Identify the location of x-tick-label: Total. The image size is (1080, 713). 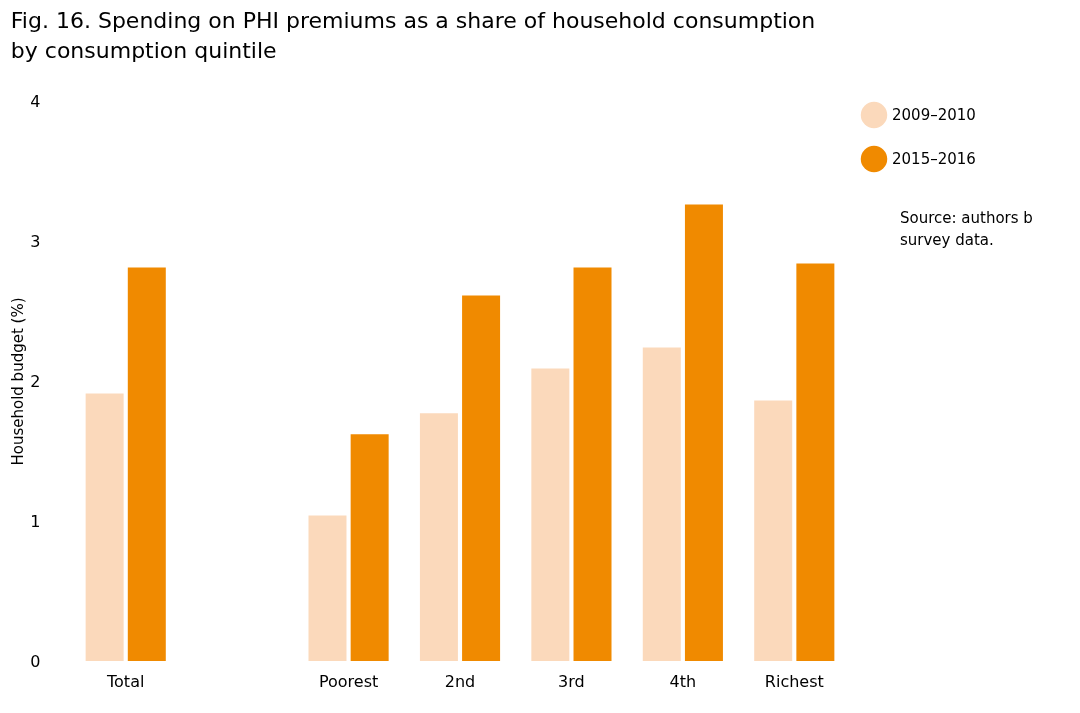
(125, 681).